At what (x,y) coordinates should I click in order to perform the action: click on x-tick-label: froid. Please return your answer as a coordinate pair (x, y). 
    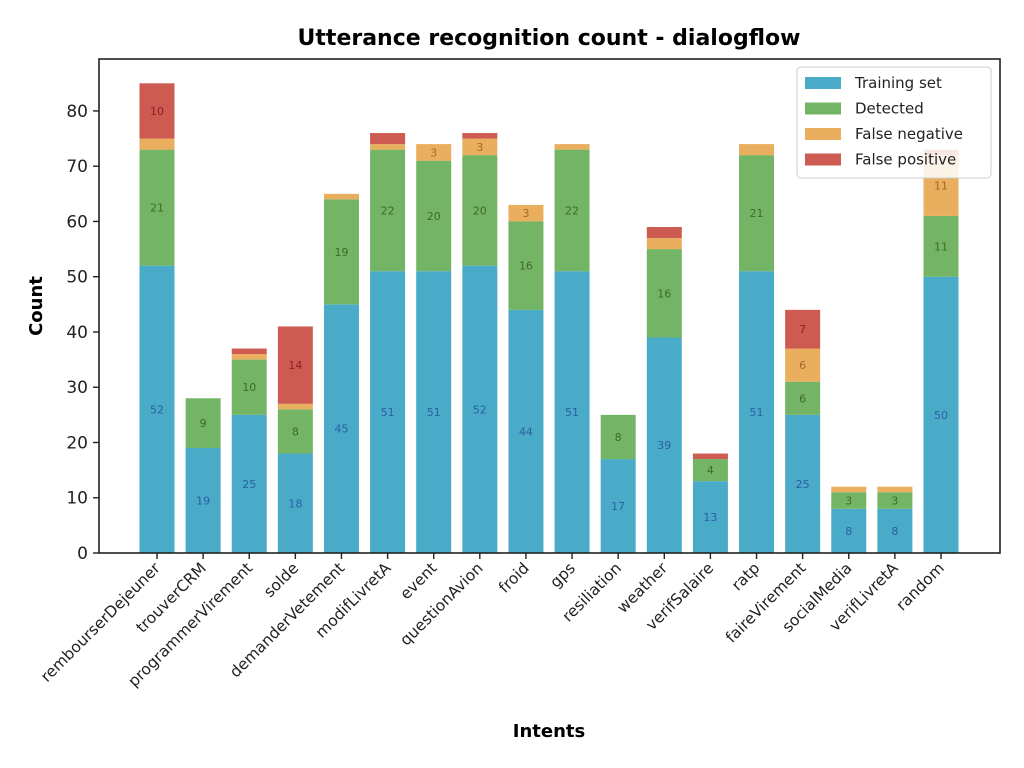
    Looking at the image, I should click on (514, 578).